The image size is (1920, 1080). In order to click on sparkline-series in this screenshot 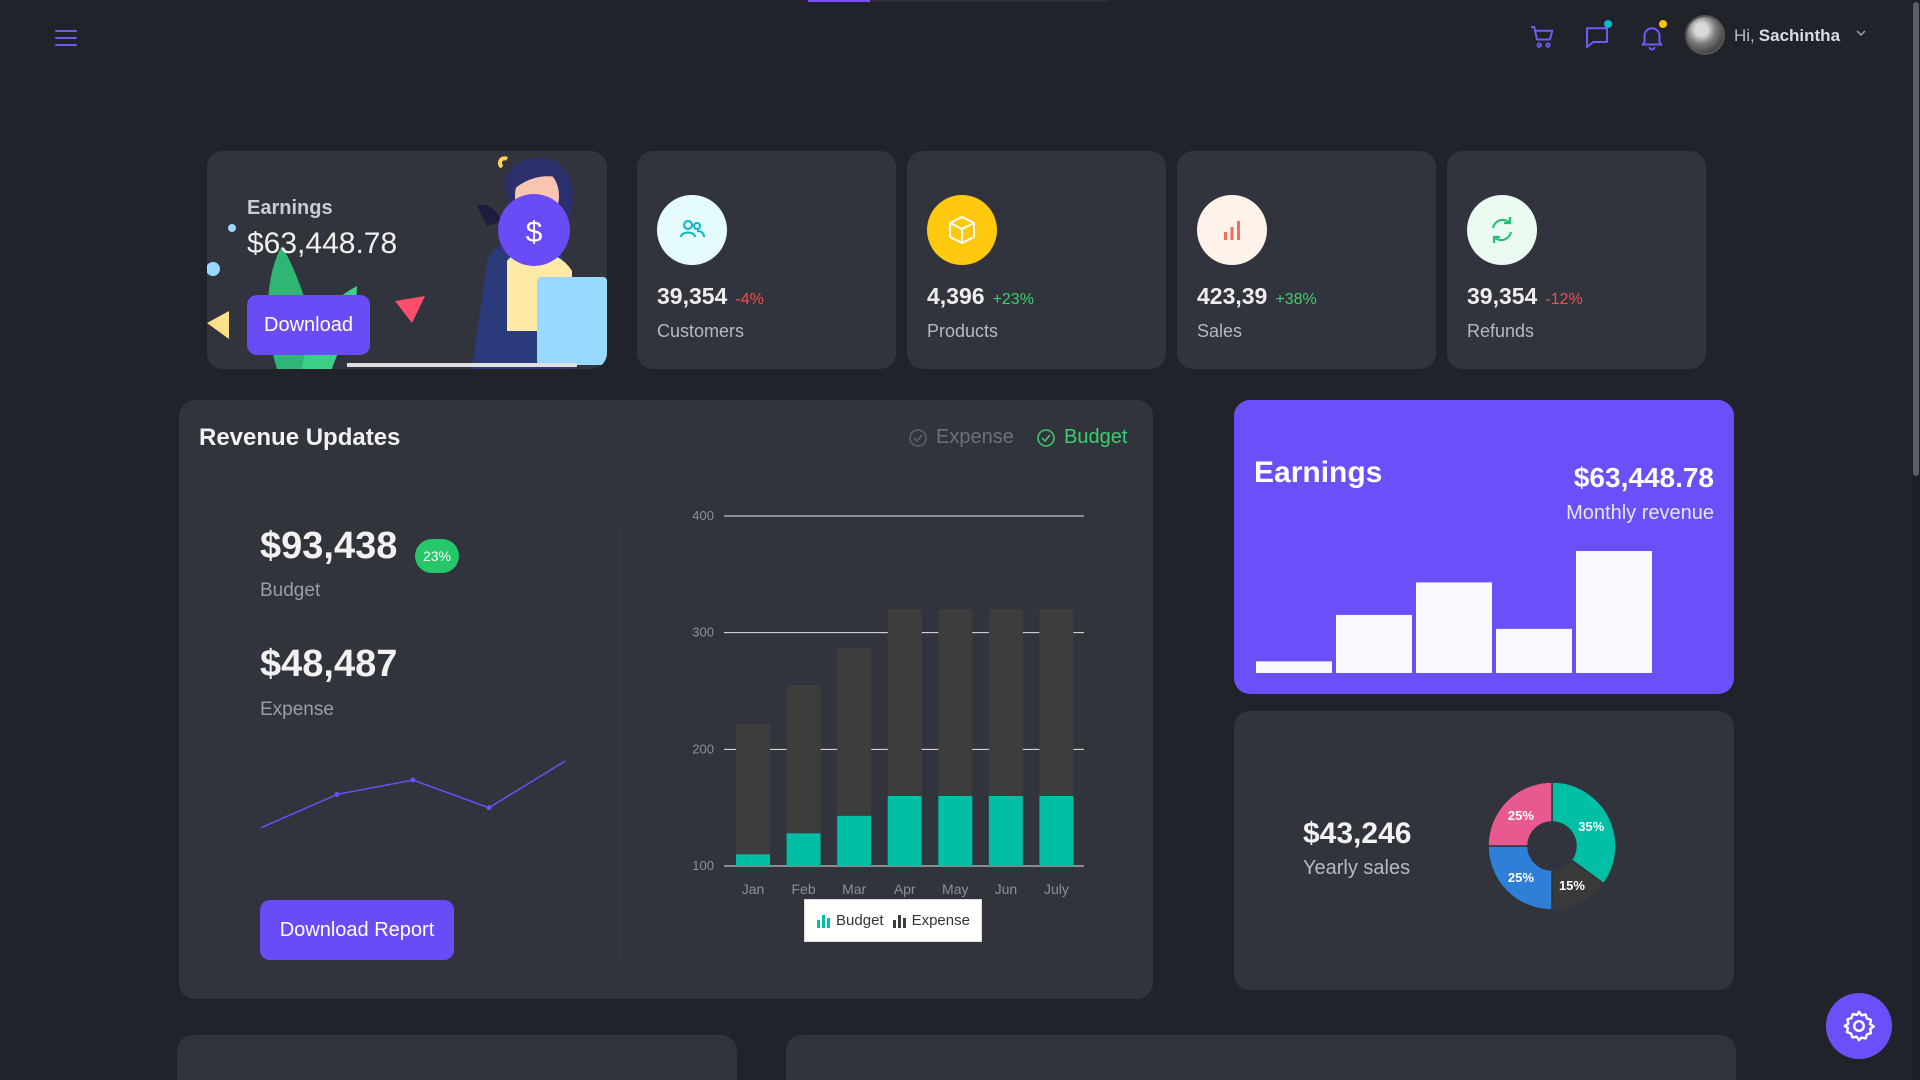, I will do `click(413, 794)`.